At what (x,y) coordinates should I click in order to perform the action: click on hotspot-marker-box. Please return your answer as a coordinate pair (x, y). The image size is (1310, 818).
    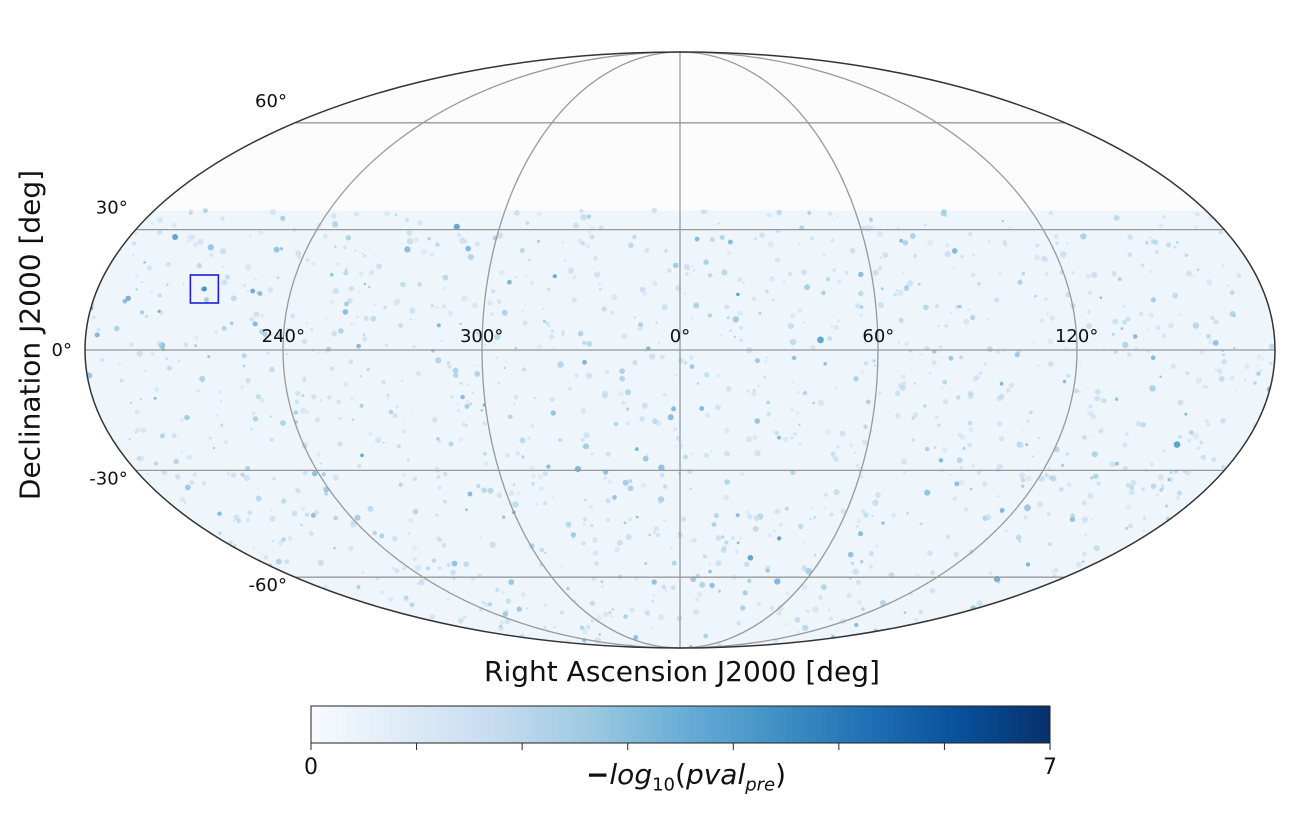
    Looking at the image, I should click on (204, 289).